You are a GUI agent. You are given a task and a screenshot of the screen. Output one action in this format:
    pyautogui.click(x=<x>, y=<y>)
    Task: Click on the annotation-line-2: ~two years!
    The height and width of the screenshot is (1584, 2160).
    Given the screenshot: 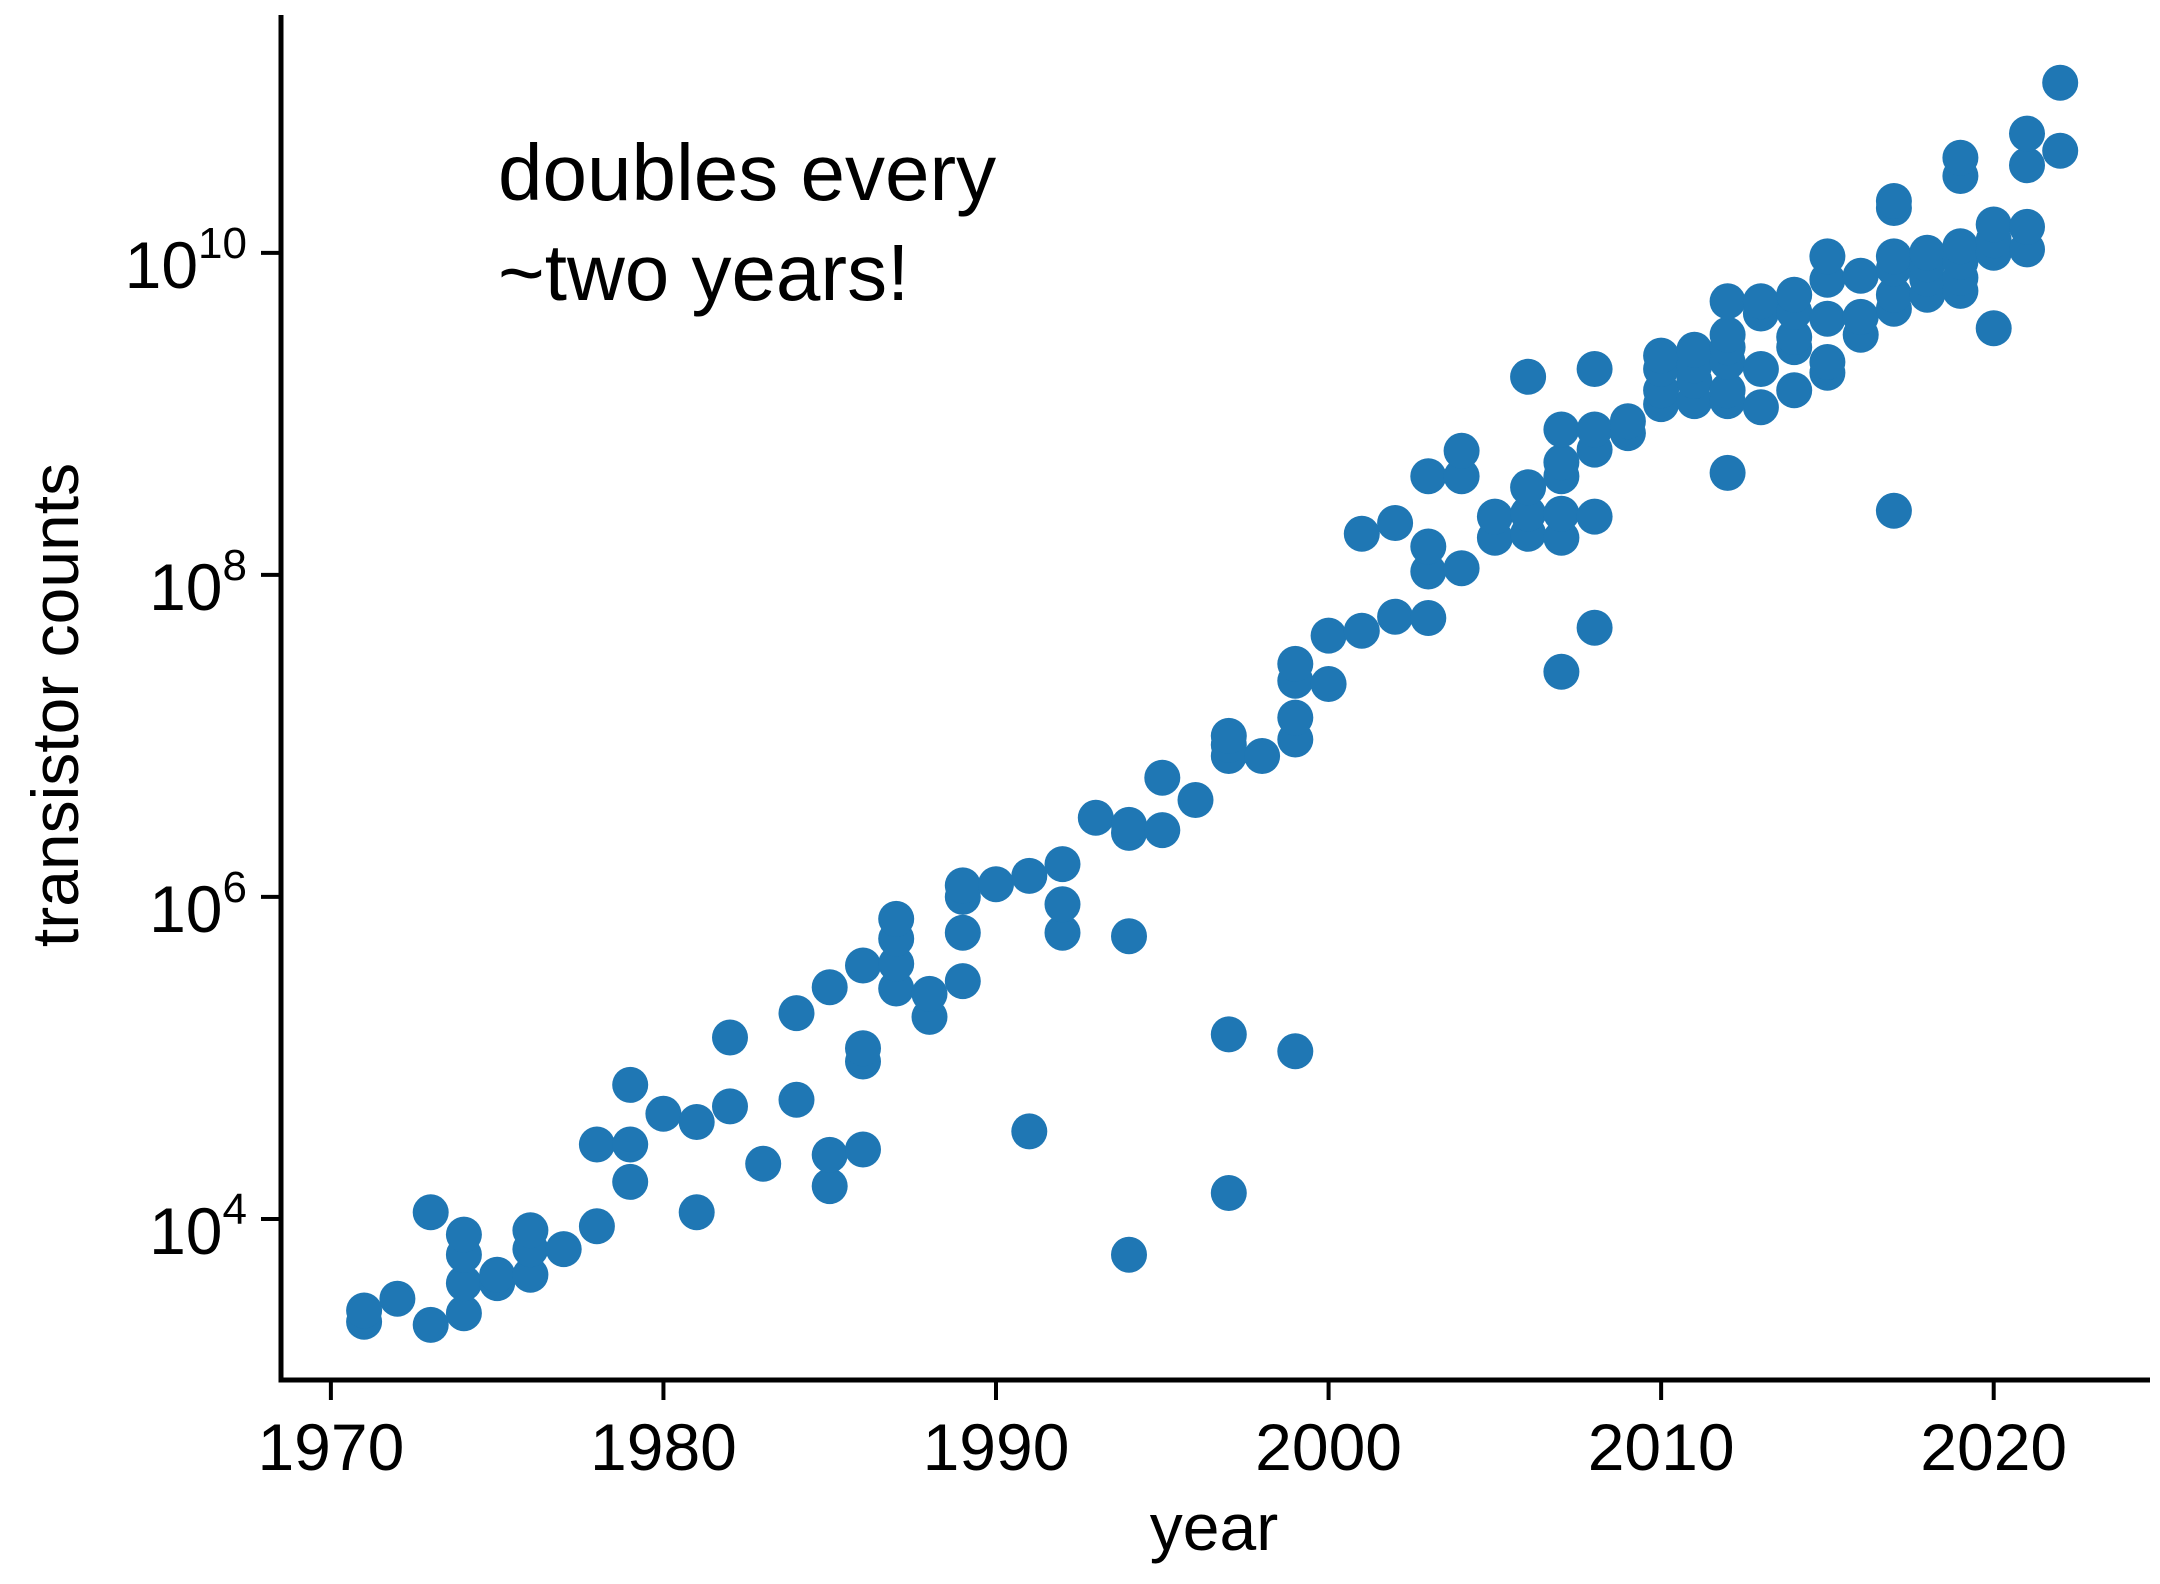 What is the action you would take?
    pyautogui.click(x=703, y=272)
    